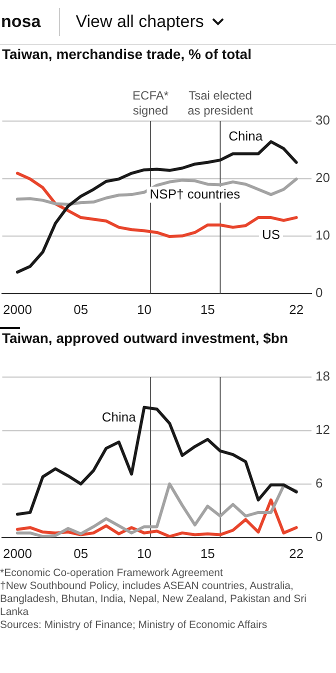  What do you see at coordinates (112, 573) in the screenshot?
I see `text: *Economic Co-operation Framework Agreement` at bounding box center [112, 573].